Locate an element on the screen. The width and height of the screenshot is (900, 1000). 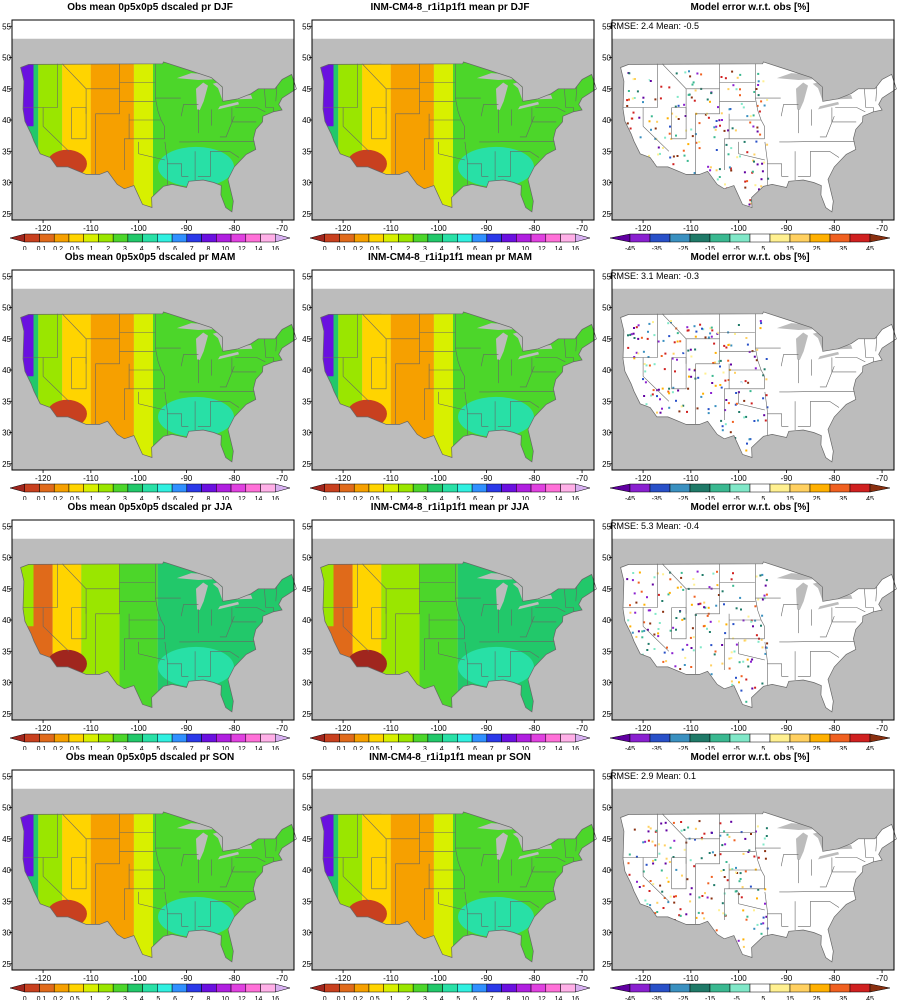
colorbar-tick-label: 45 is located at coordinates (870, 498).